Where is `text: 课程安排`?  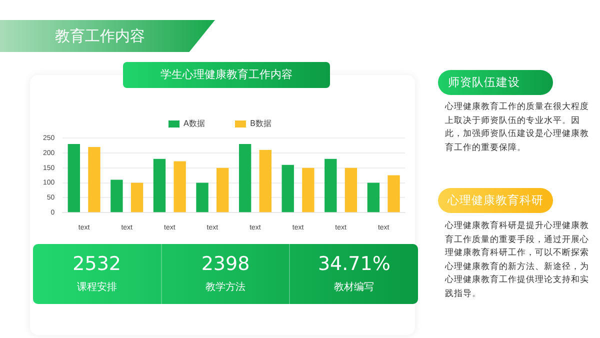 text: 课程安排 is located at coordinates (97, 287).